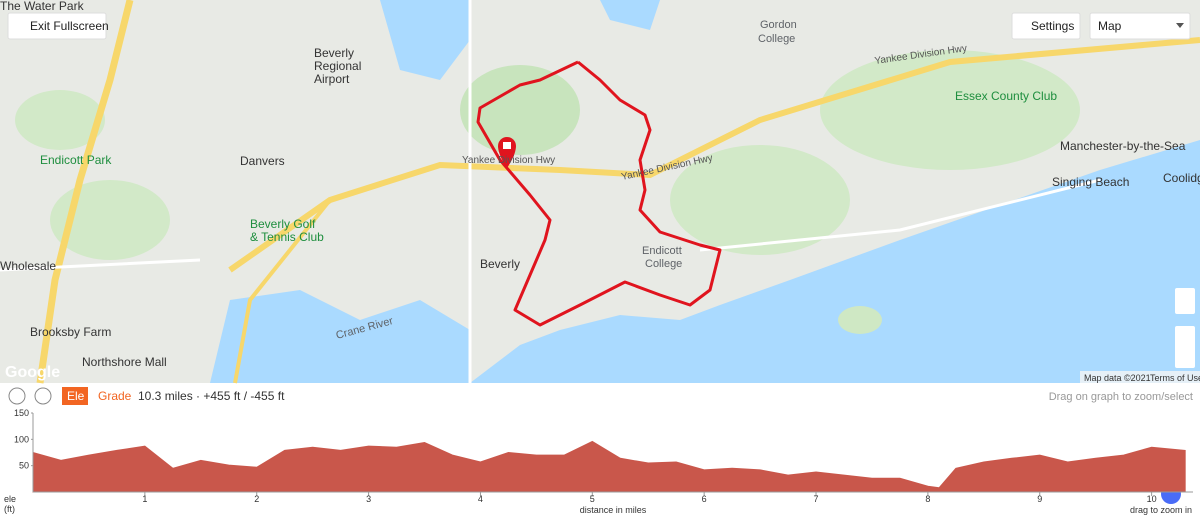 This screenshot has height=529, width=1200. What do you see at coordinates (43, 396) in the screenshot?
I see `expand-button` at bounding box center [43, 396].